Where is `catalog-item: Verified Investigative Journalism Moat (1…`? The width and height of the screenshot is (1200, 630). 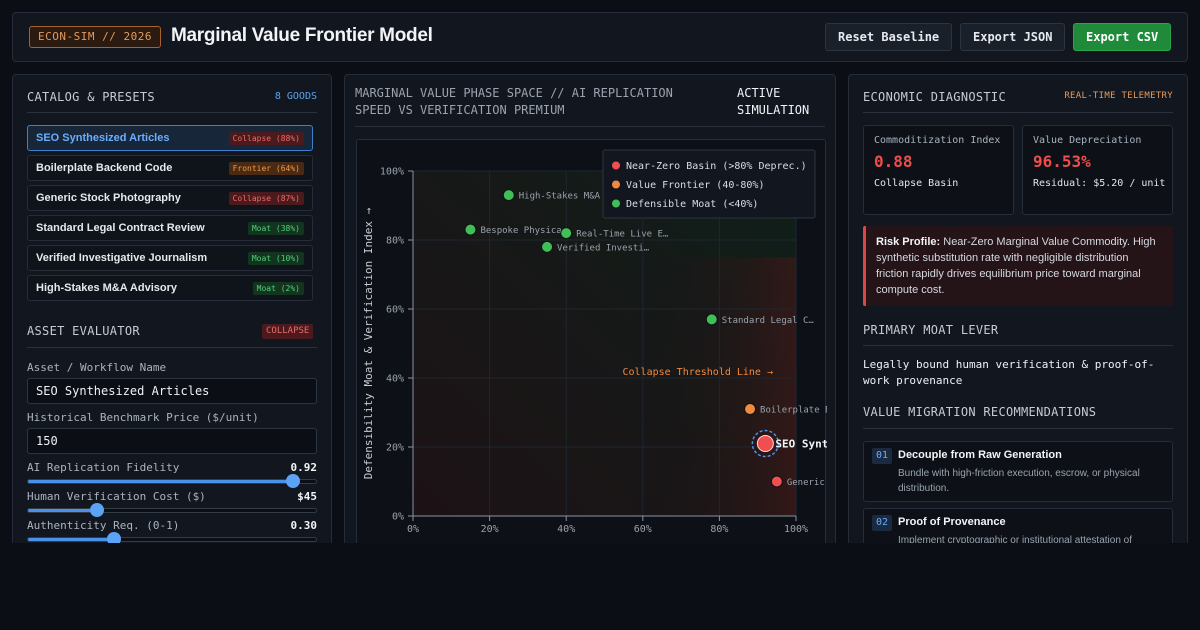
catalog-item: Verified Investigative Journalism Moat (1… is located at coordinates (170, 258).